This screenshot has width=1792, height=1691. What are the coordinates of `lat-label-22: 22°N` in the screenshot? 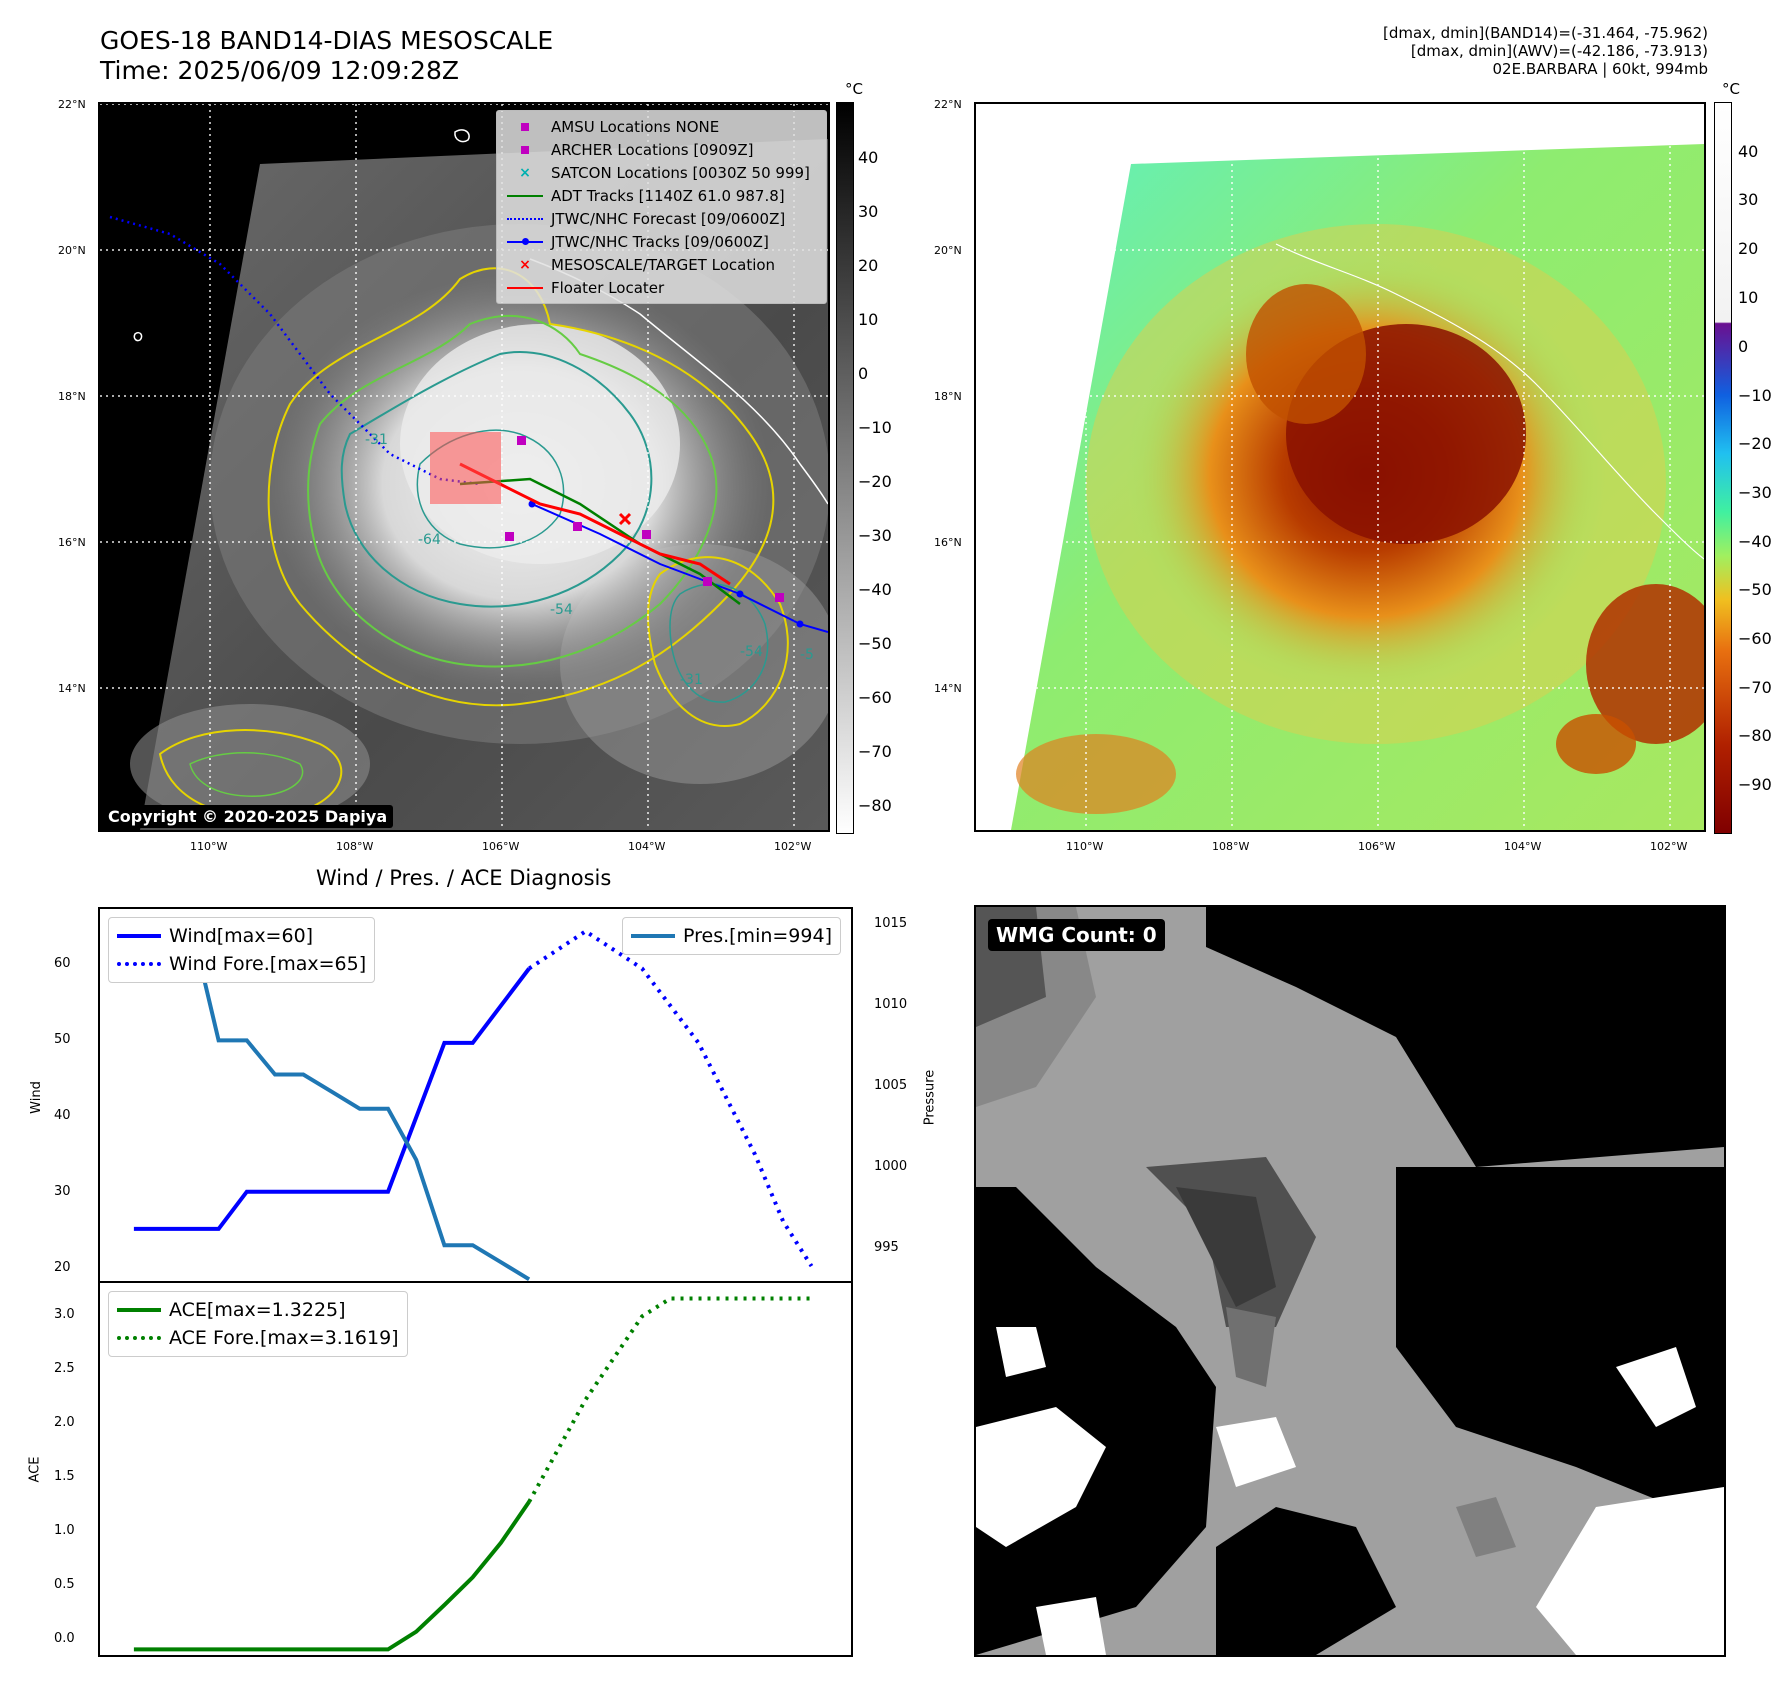 It's located at (72, 104).